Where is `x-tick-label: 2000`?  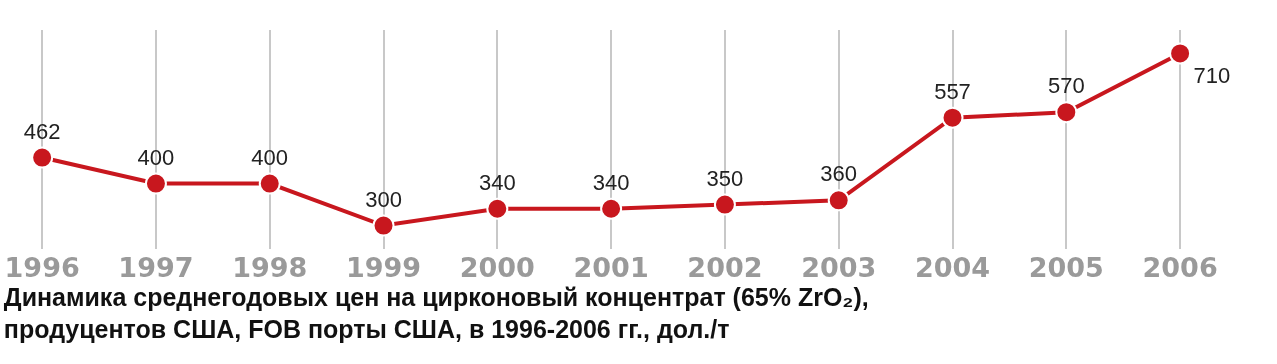 x-tick-label: 2000 is located at coordinates (497, 267).